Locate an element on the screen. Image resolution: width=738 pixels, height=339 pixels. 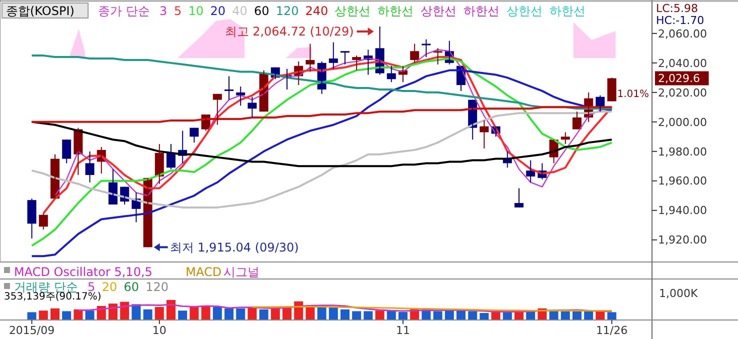
y-tick-label: 1,960.00 is located at coordinates (682, 181).